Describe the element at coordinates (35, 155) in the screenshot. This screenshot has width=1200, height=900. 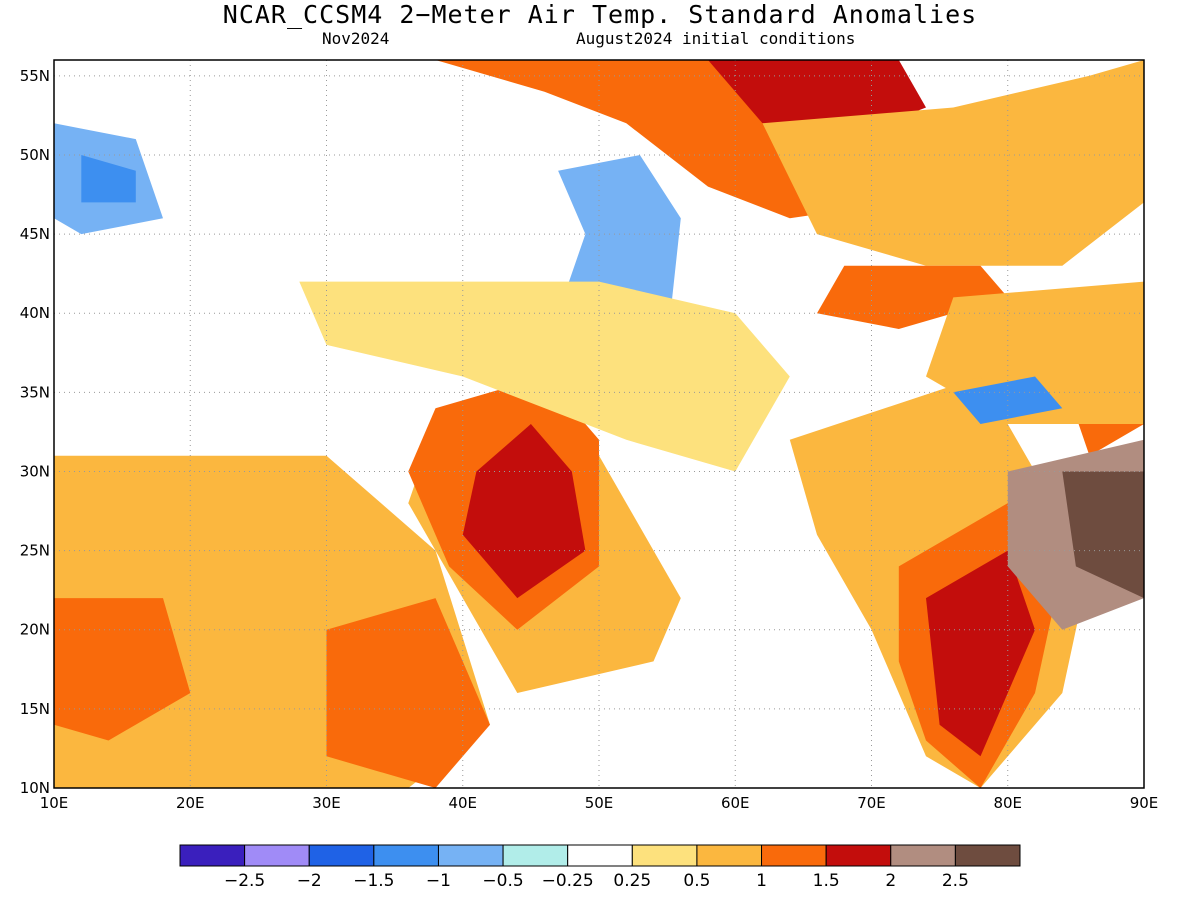
I see `lat-tick-label: 50N` at that location.